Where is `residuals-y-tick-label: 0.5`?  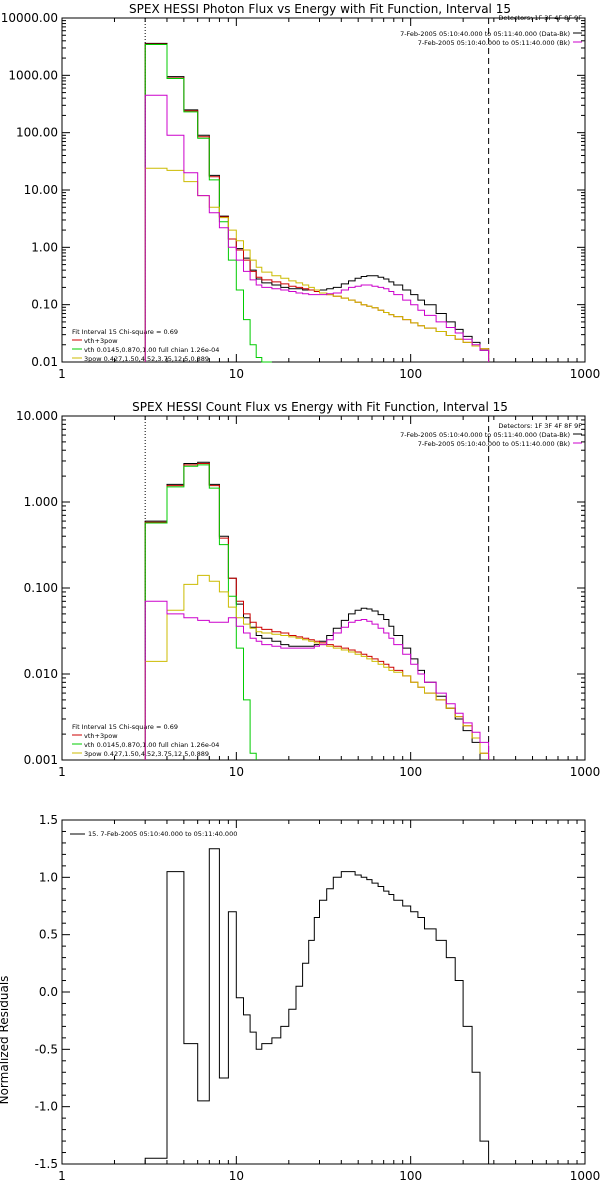 residuals-y-tick-label: 0.5 is located at coordinates (48, 935).